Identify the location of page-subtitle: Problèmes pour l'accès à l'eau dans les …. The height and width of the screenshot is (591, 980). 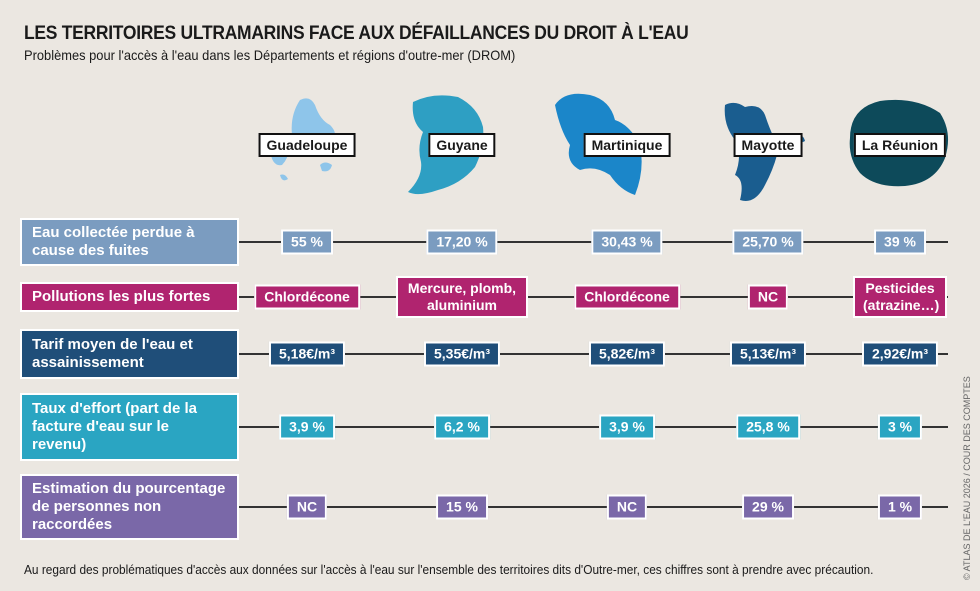
(270, 55).